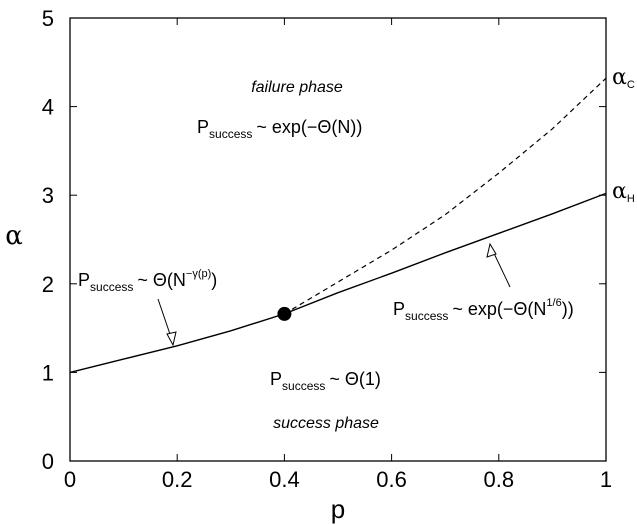  Describe the element at coordinates (325, 381) in the screenshot. I see `success-phase-expression: Psuccess ~ Θ(1)` at that location.